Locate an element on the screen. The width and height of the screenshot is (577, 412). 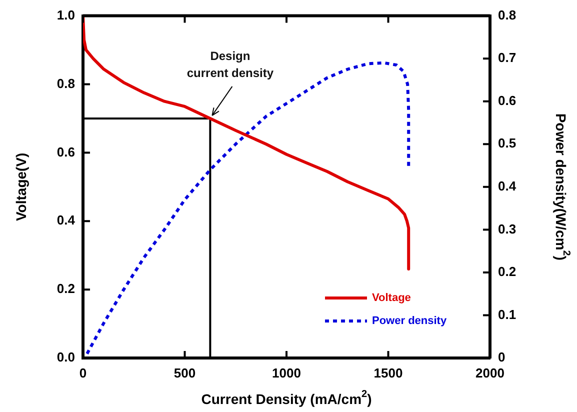
x-tick-label: 0 is located at coordinates (83, 372).